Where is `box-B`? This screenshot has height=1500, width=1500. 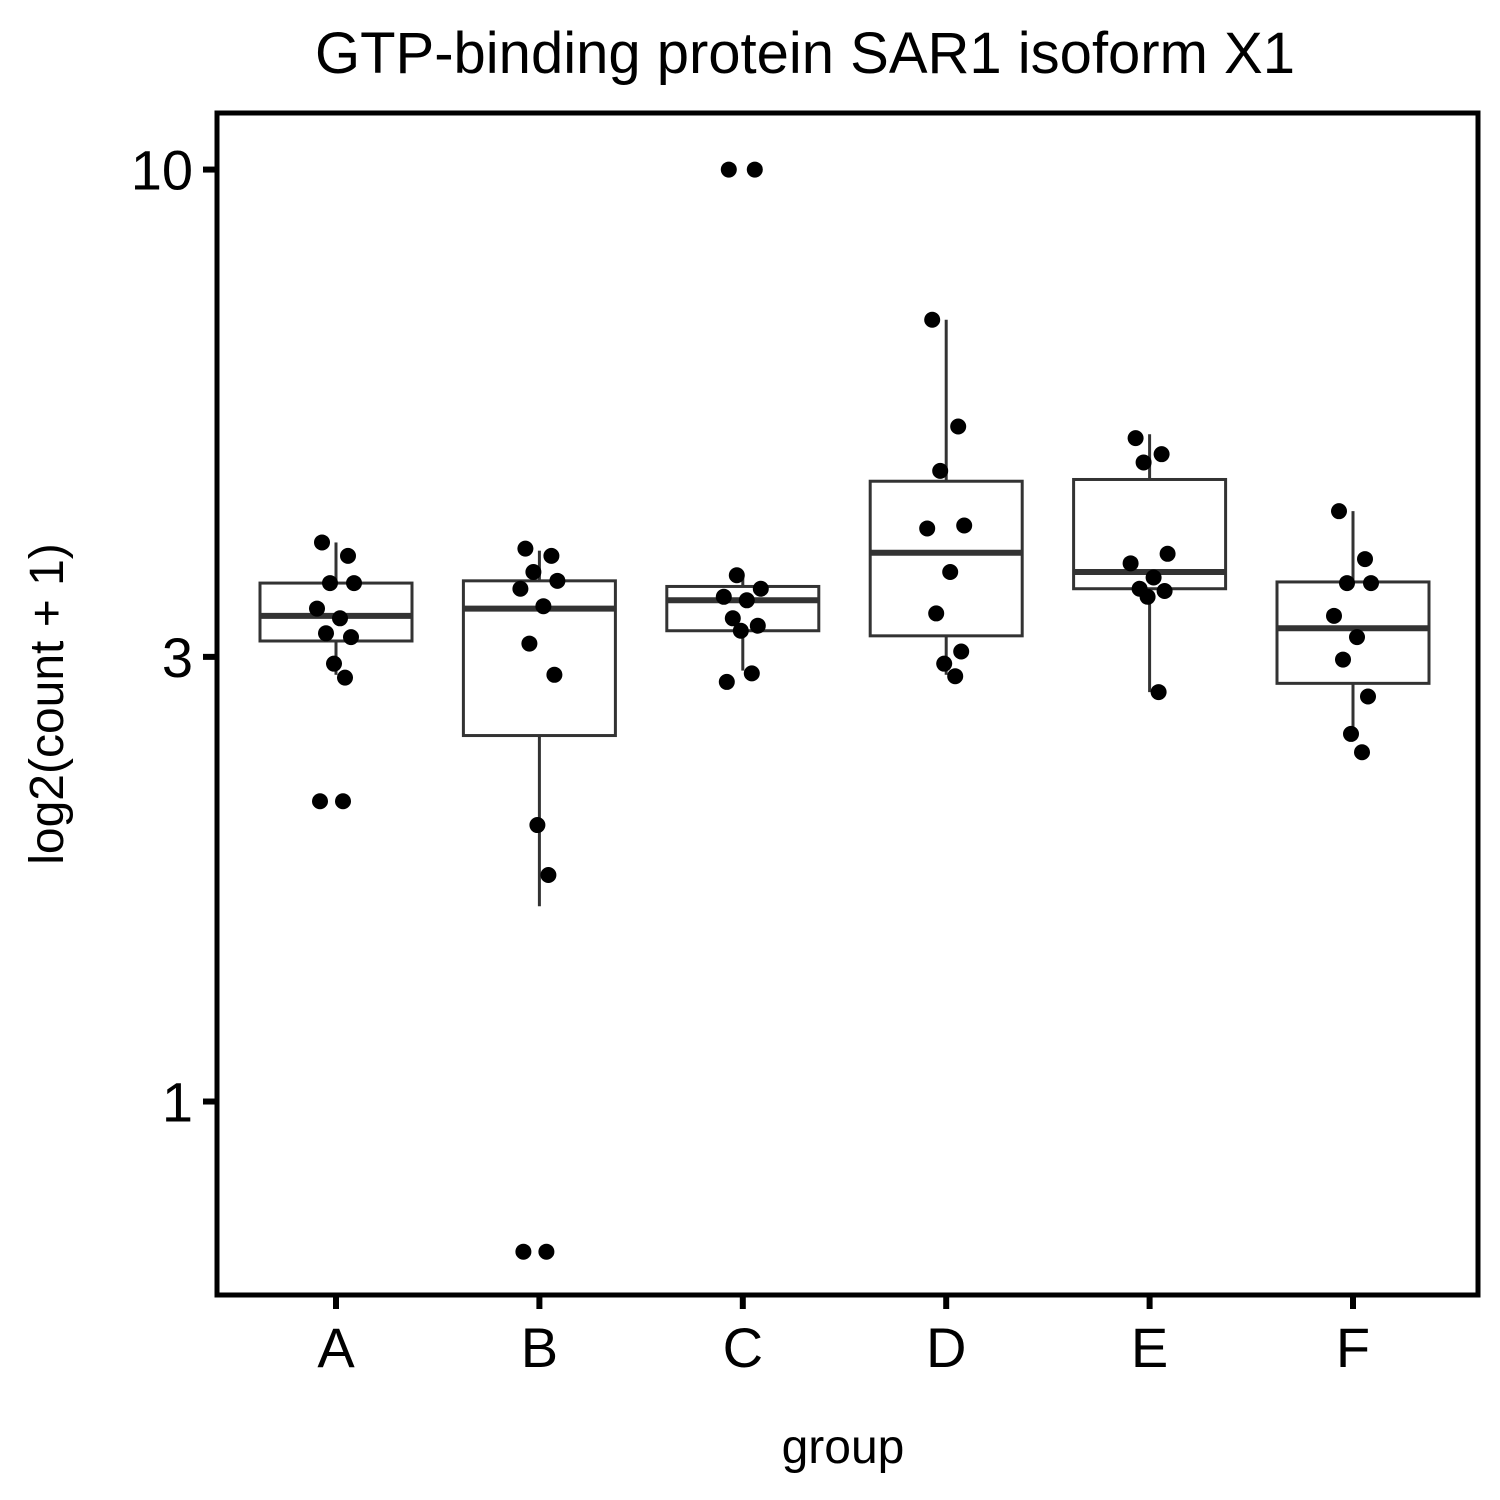
box-B is located at coordinates (539, 728).